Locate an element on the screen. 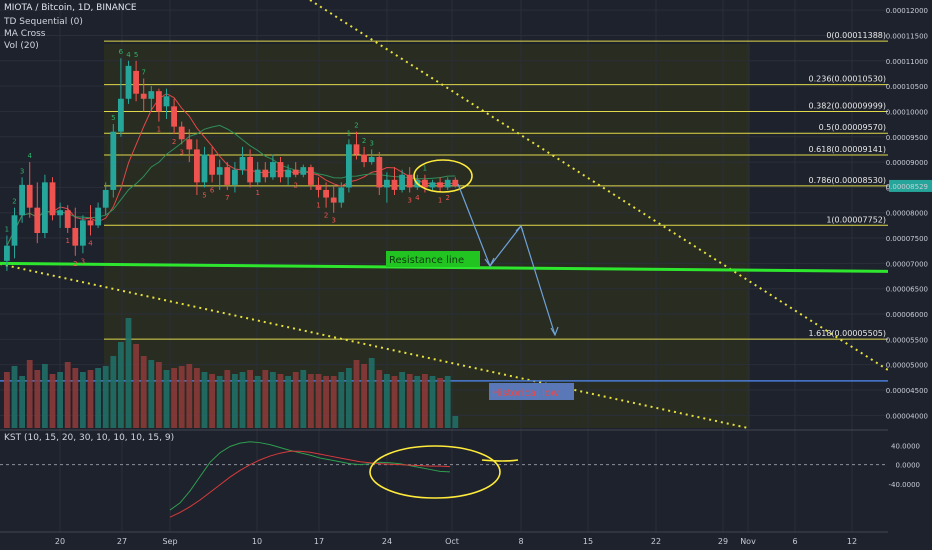  date-tick-label: 22 is located at coordinates (656, 541).